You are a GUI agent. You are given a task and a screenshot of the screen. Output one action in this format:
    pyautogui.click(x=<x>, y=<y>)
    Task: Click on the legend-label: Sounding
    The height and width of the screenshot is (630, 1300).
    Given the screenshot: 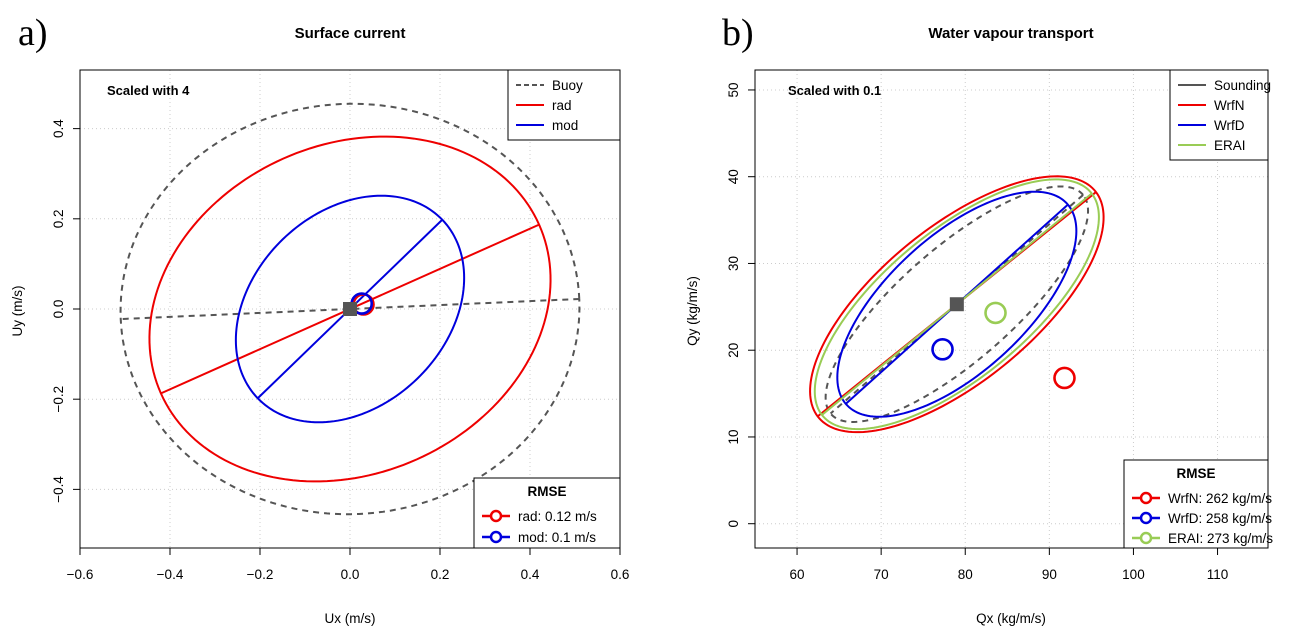 What is the action you would take?
    pyautogui.click(x=1242, y=85)
    